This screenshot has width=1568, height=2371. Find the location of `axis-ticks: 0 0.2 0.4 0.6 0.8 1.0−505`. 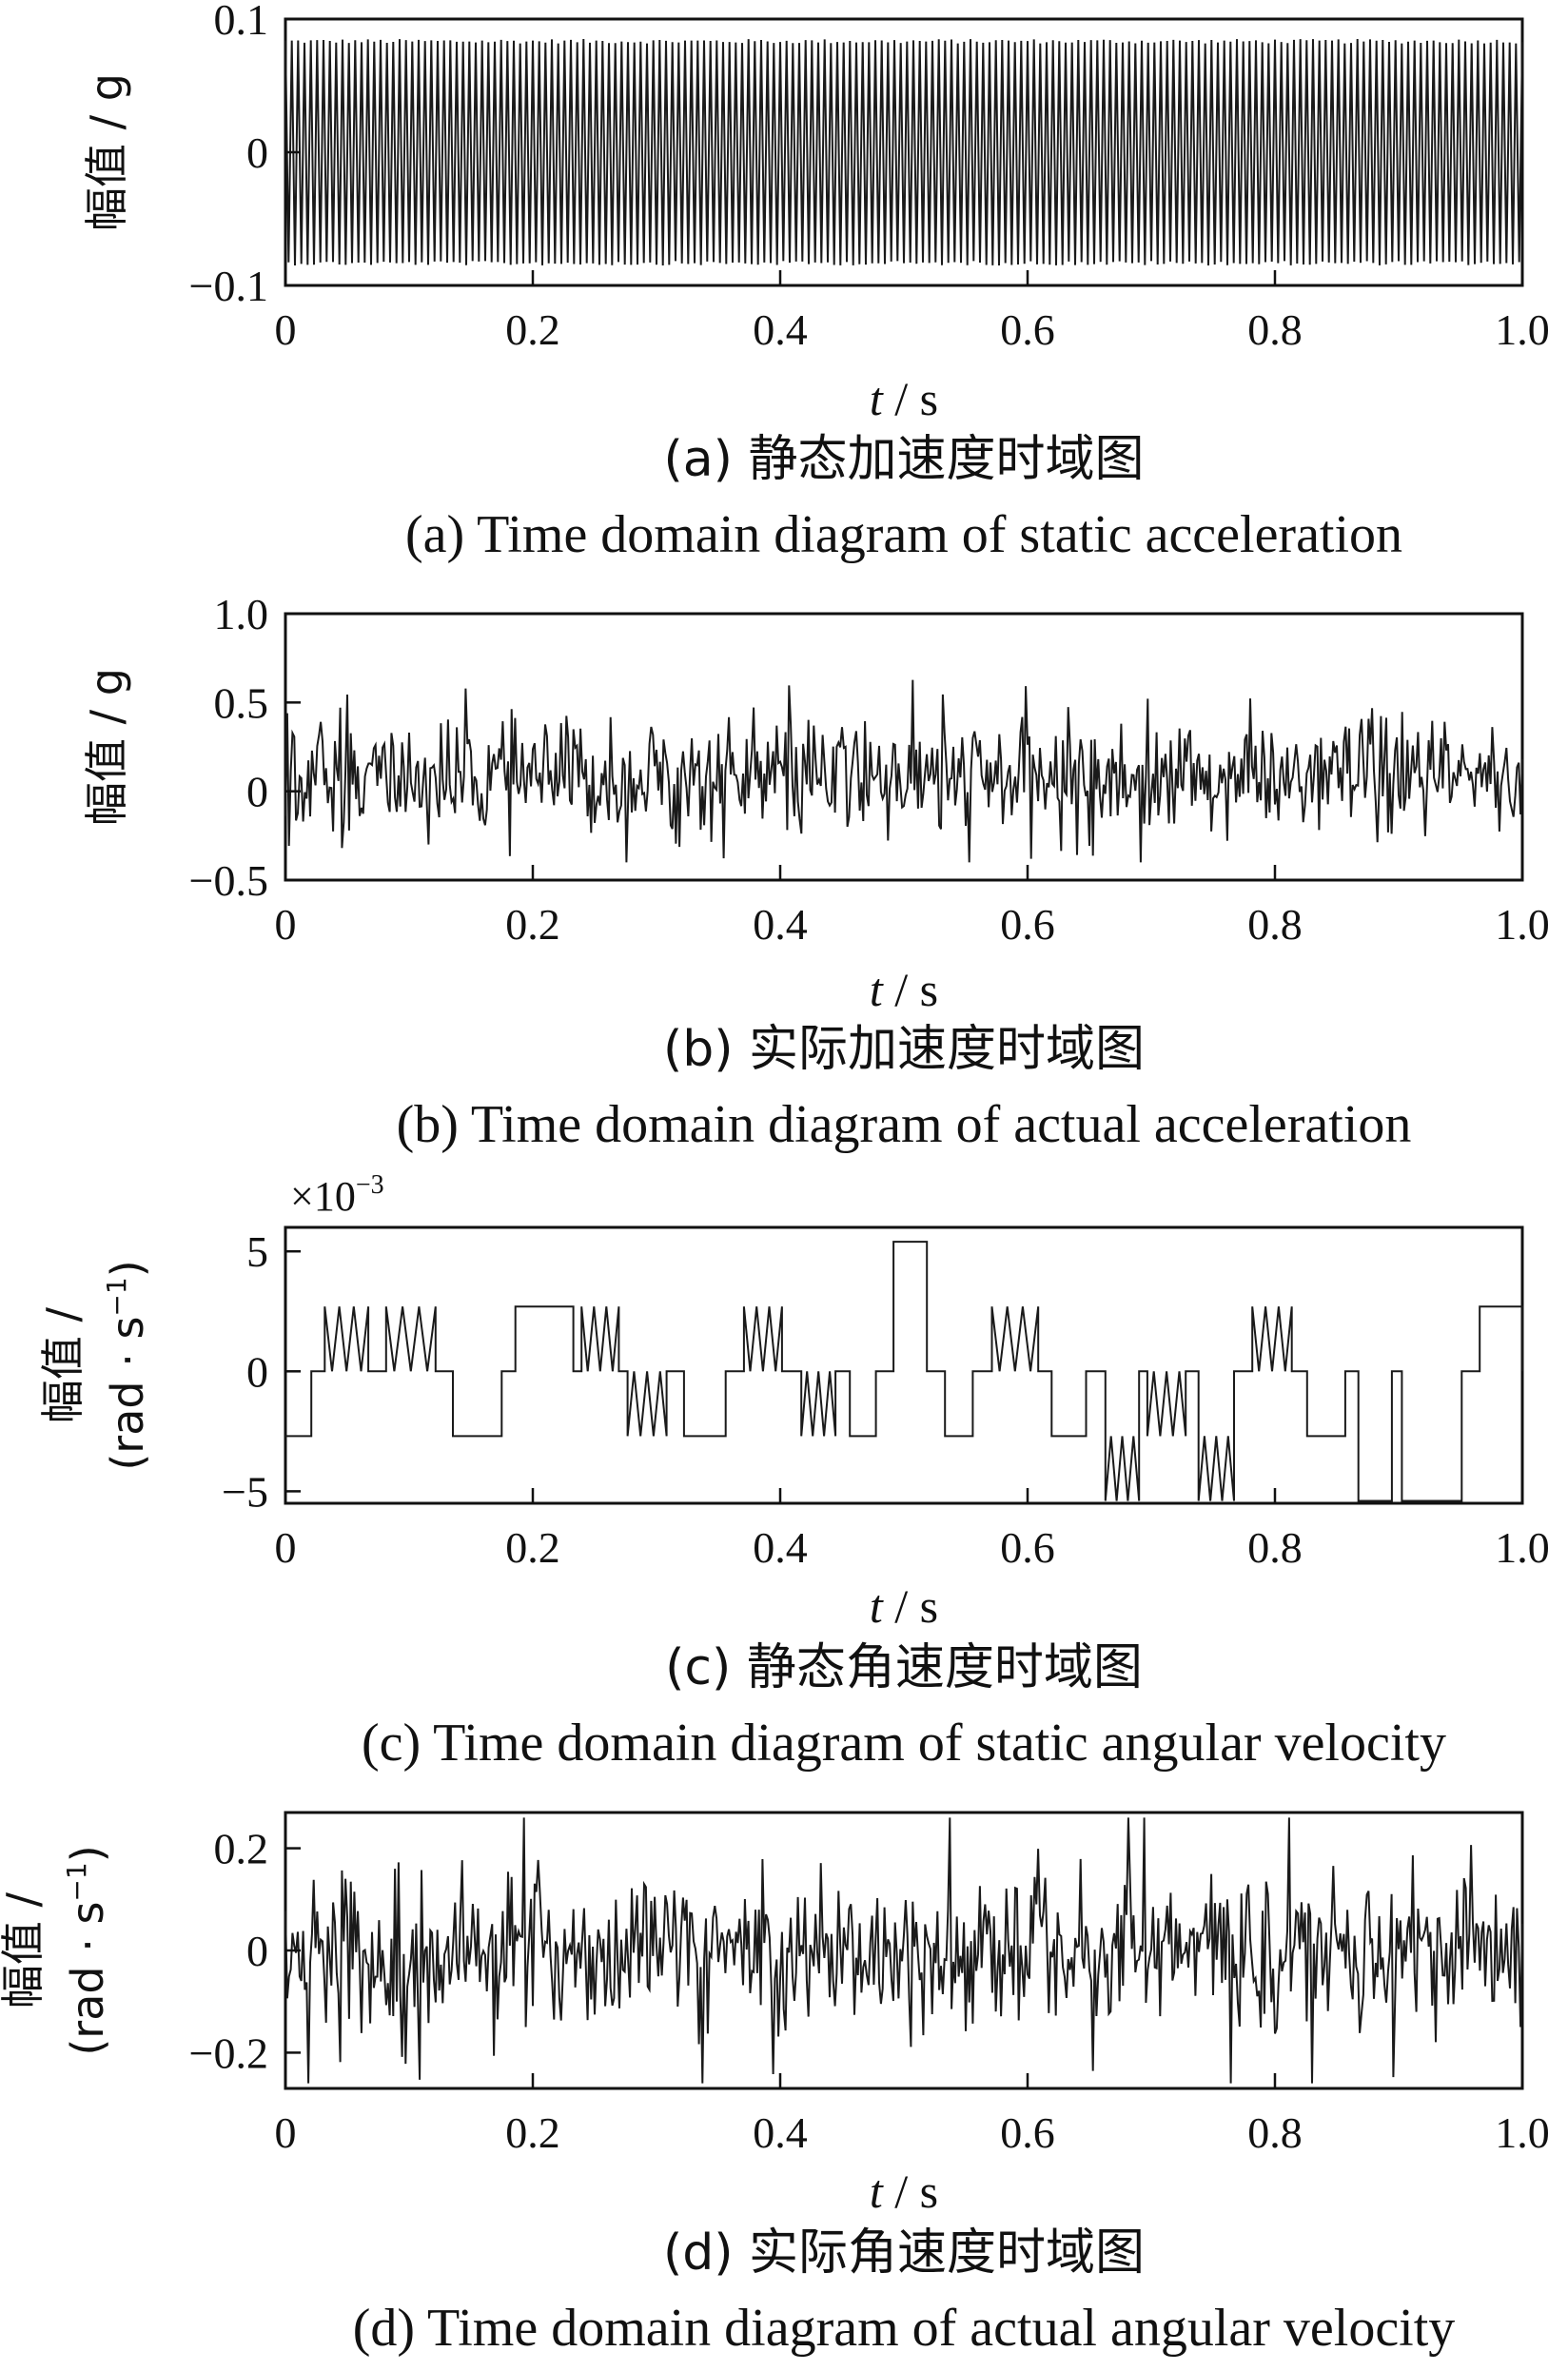

axis-ticks: 0 0.2 0.4 0.6 0.8 1.0−505 is located at coordinates (886, 1399).